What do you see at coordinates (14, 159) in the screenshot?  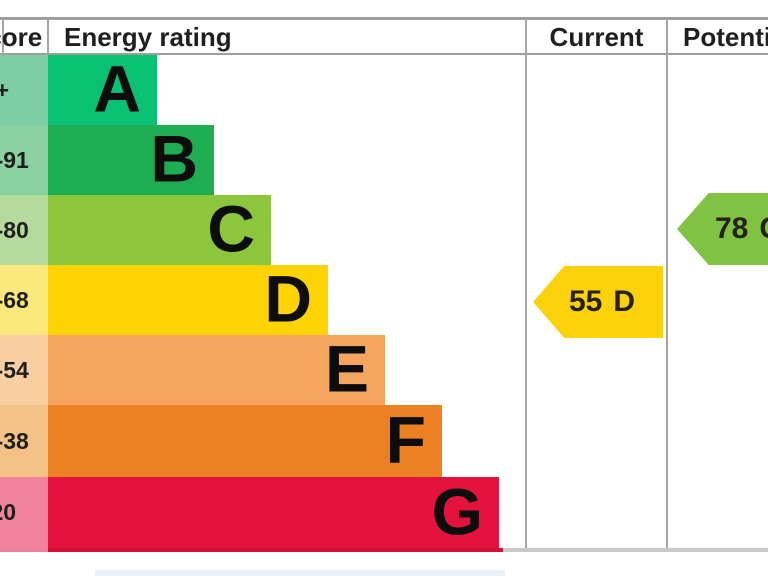 I see `score-range-label: 81-91` at bounding box center [14, 159].